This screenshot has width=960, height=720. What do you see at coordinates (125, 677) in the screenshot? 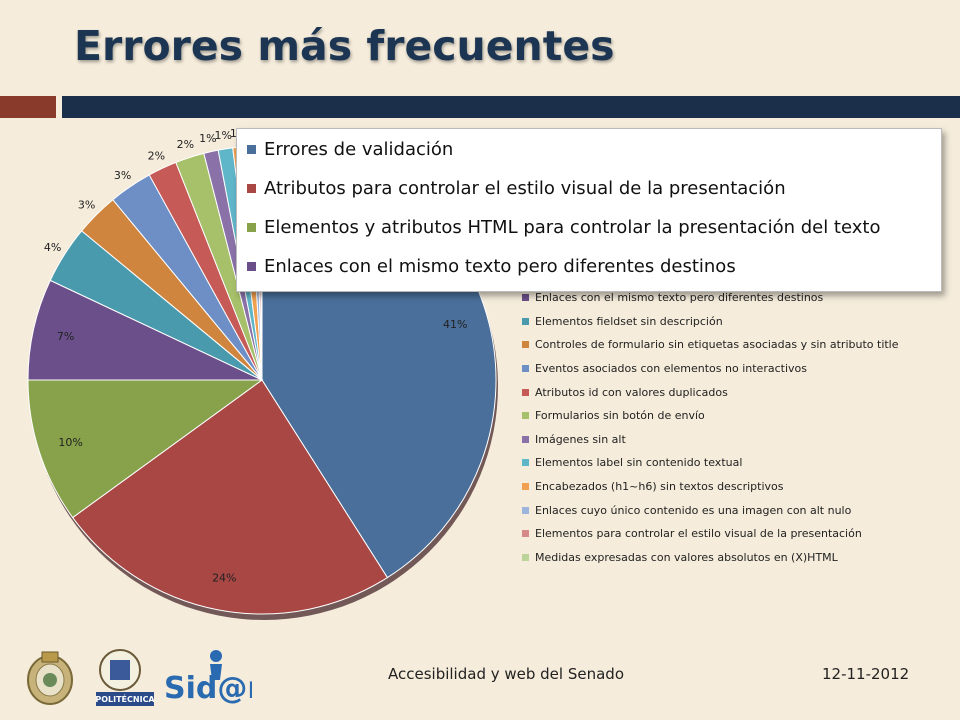
I see `upm-logo: POLITÉCNICA` at bounding box center [125, 677].